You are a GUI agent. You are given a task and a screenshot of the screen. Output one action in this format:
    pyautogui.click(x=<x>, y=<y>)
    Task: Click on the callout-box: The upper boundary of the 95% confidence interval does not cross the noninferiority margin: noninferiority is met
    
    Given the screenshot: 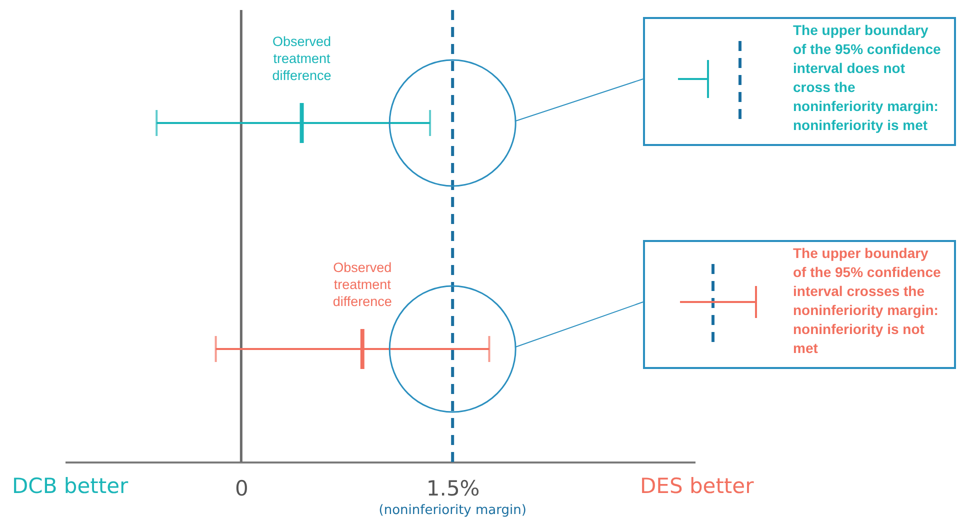 What is the action you would take?
    pyautogui.click(x=799, y=81)
    